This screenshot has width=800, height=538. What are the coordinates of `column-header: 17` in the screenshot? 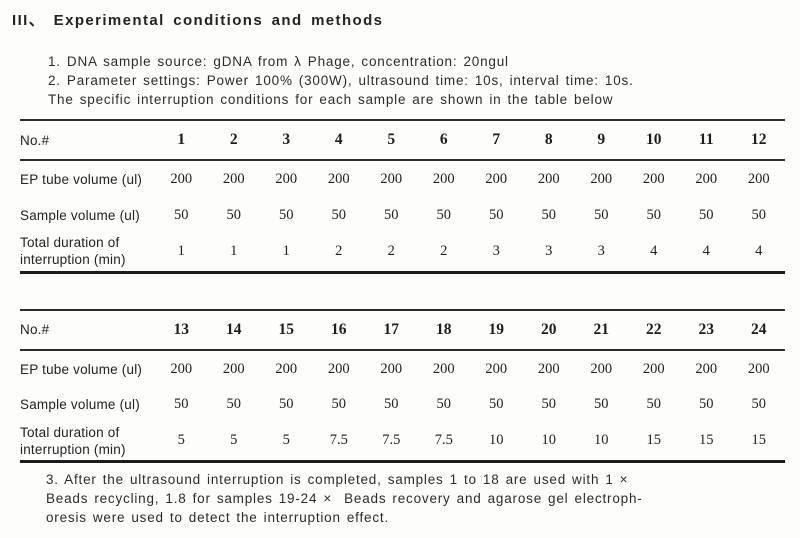 It's located at (391, 329).